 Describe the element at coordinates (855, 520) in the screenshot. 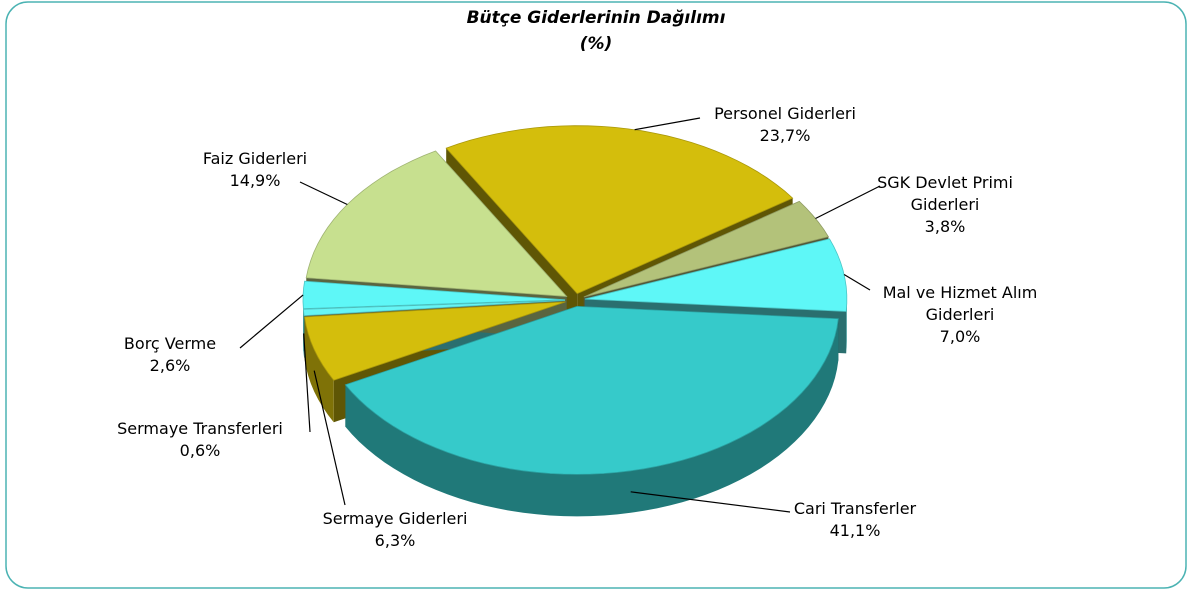

I see `data-label: Cari Transferler 41,1%` at that location.